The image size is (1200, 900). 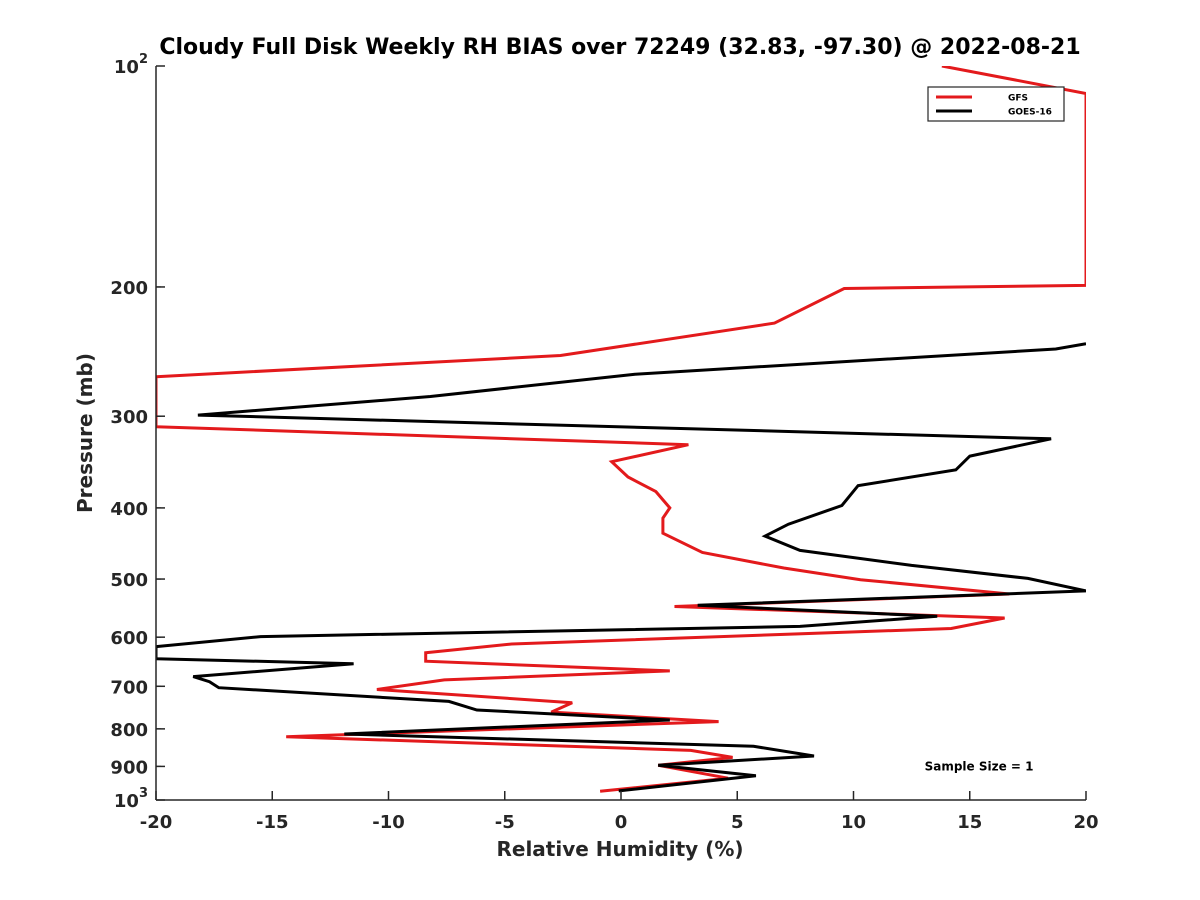 I want to click on x-tick-label: 0, so click(x=621, y=822).